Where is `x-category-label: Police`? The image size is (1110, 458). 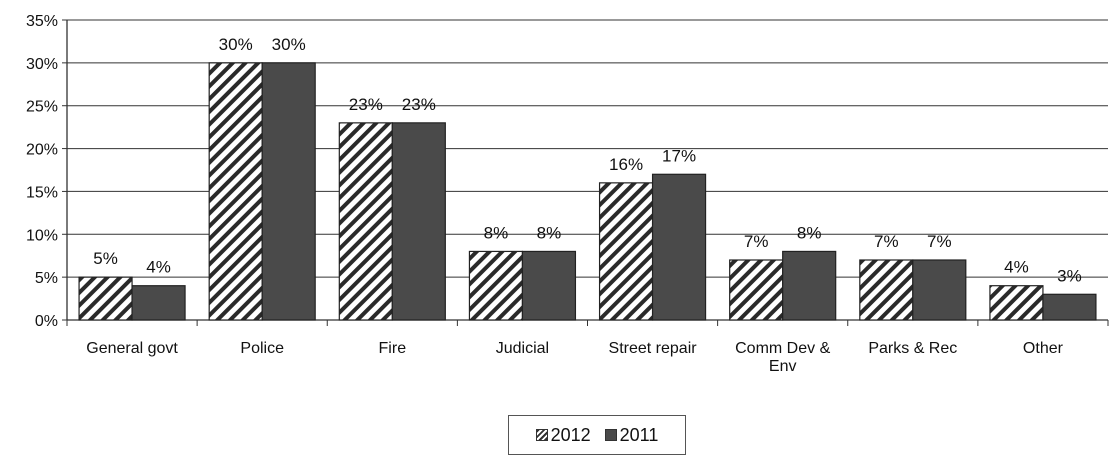 x-category-label: Police is located at coordinates (262, 348).